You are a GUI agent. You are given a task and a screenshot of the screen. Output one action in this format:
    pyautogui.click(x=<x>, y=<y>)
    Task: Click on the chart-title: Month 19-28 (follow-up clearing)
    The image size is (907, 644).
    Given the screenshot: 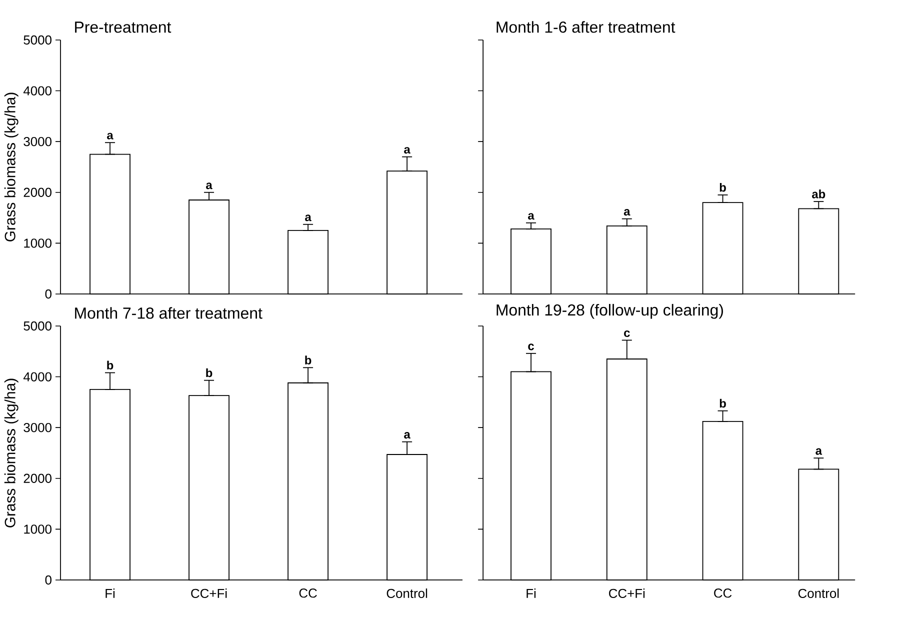 What is the action you would take?
    pyautogui.click(x=609, y=311)
    